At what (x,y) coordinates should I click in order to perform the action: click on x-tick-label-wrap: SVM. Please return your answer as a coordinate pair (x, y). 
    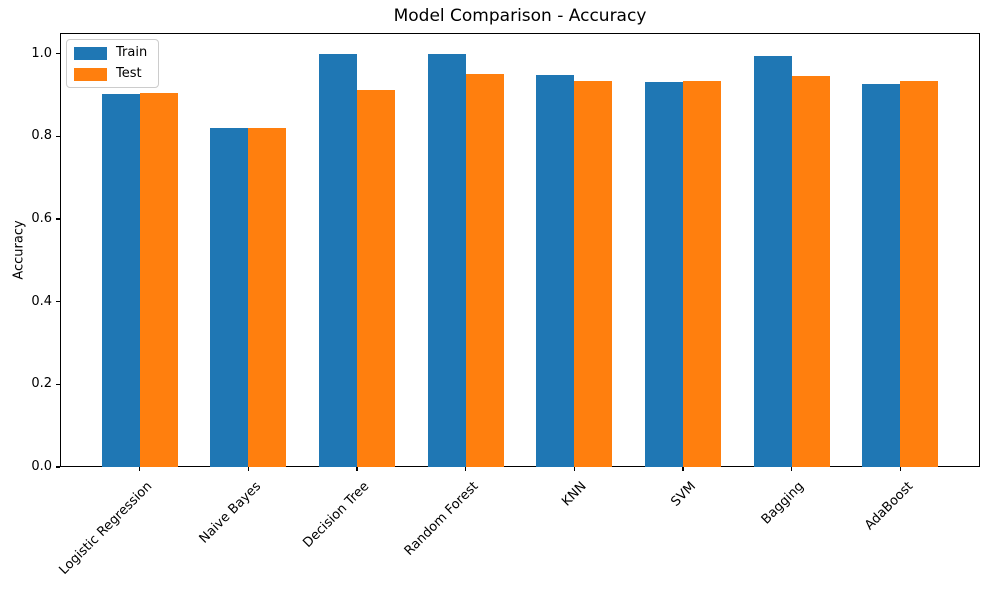
    Looking at the image, I should click on (563, 492).